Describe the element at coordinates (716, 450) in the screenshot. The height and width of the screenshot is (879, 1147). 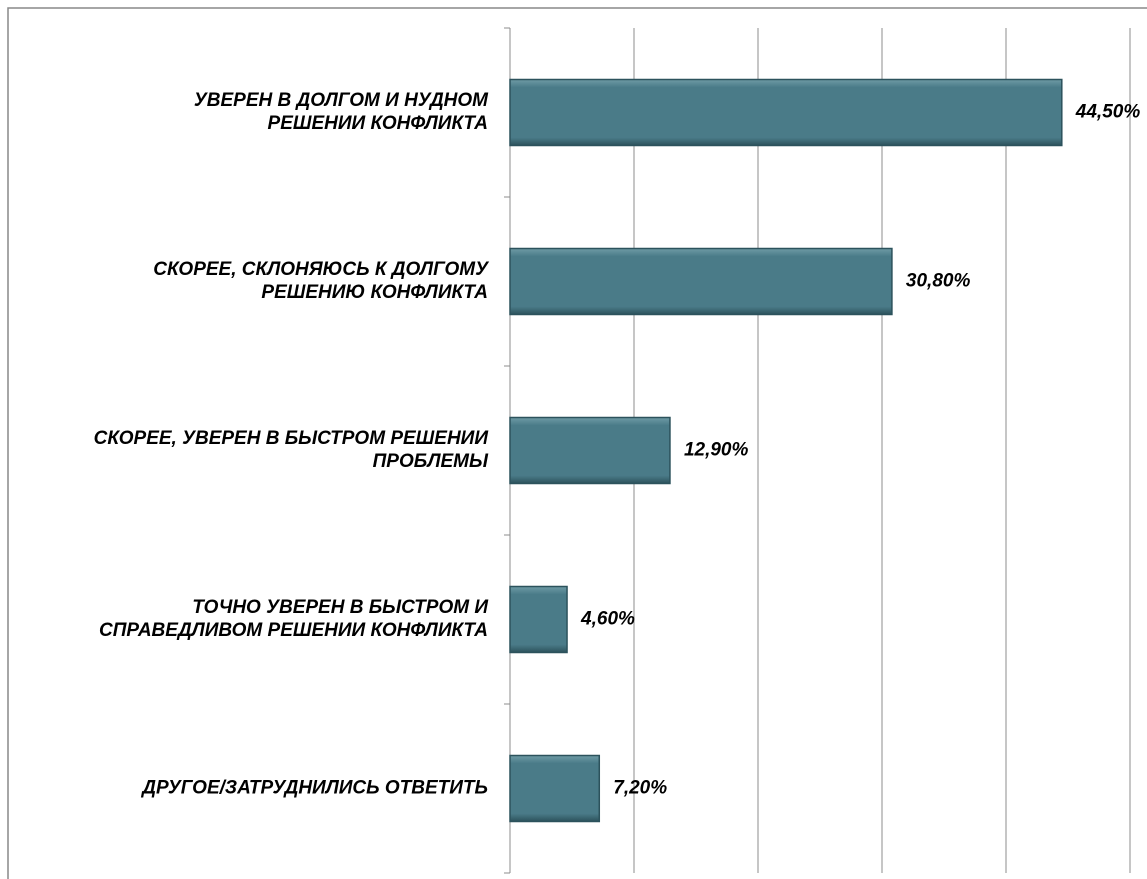
I see `value-label: 12,90%` at that location.